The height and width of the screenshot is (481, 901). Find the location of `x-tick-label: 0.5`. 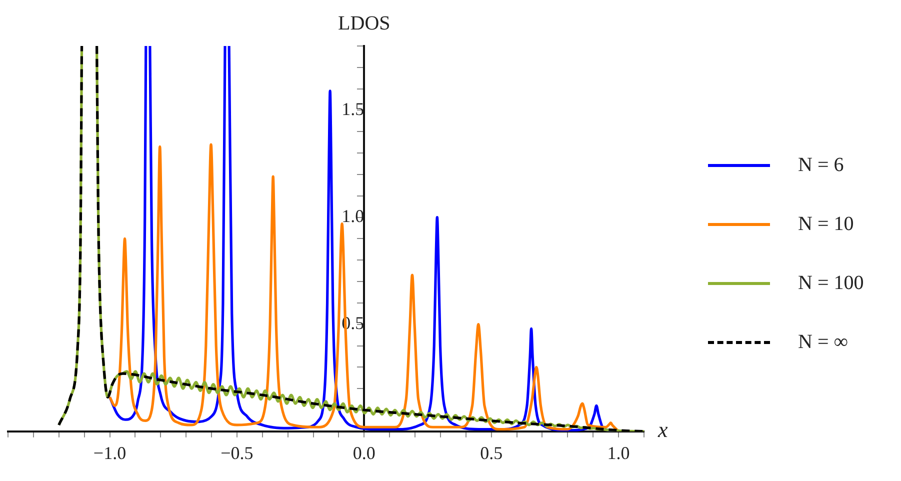

x-tick-label: 0.5 is located at coordinates (491, 452).